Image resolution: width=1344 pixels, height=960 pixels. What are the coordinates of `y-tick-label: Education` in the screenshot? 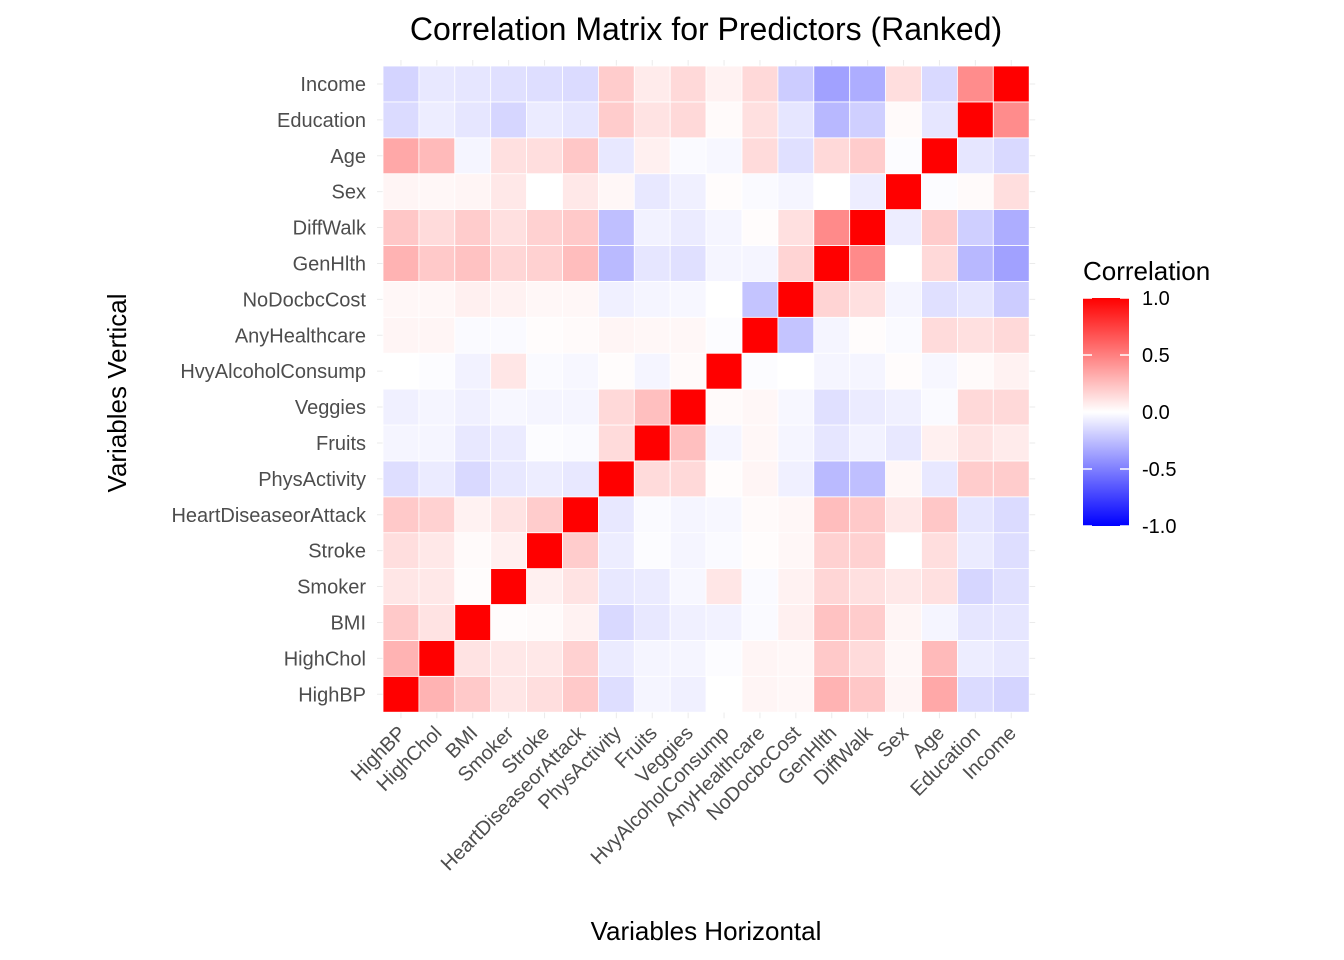 It's located at (321, 121).